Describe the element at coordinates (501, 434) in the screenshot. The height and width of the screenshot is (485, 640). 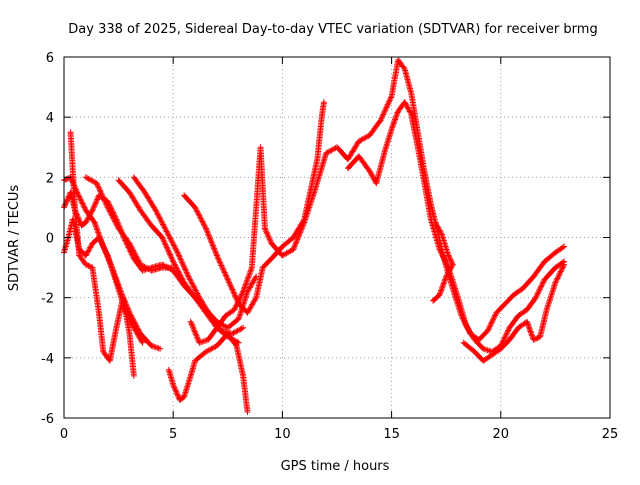
I see `x-tick-label: 20` at that location.